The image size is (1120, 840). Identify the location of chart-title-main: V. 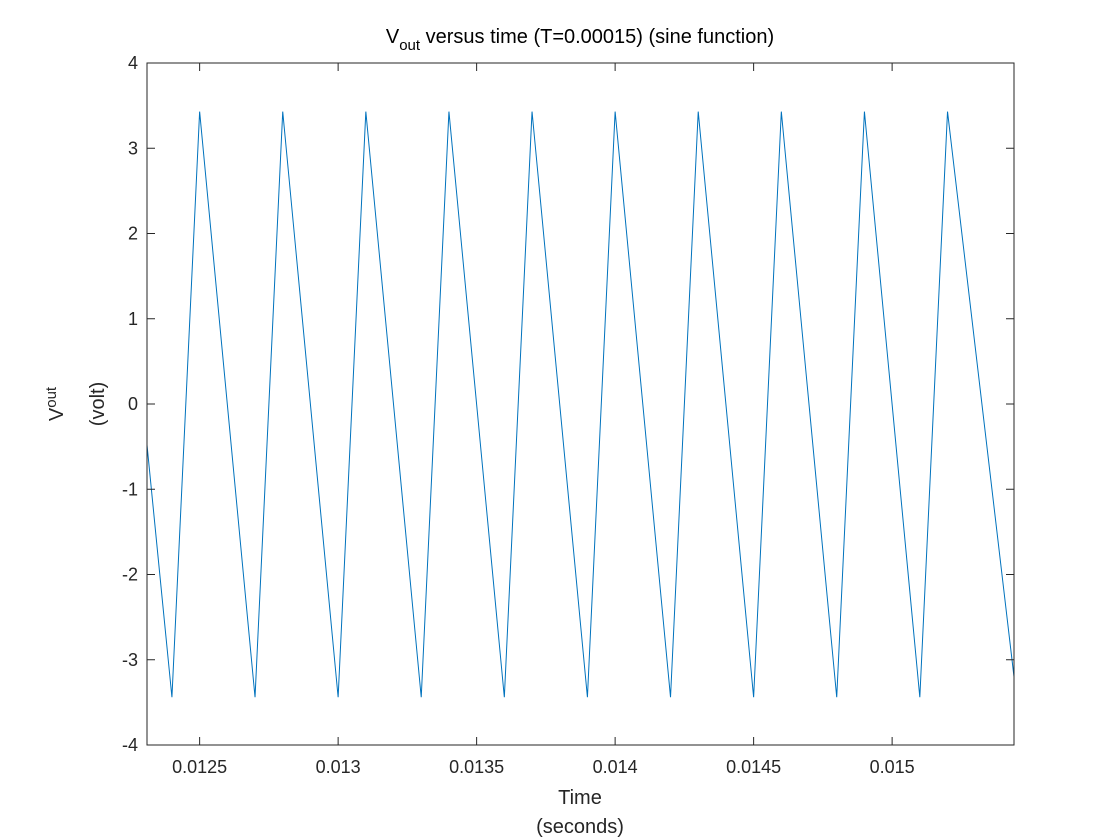
(393, 37).